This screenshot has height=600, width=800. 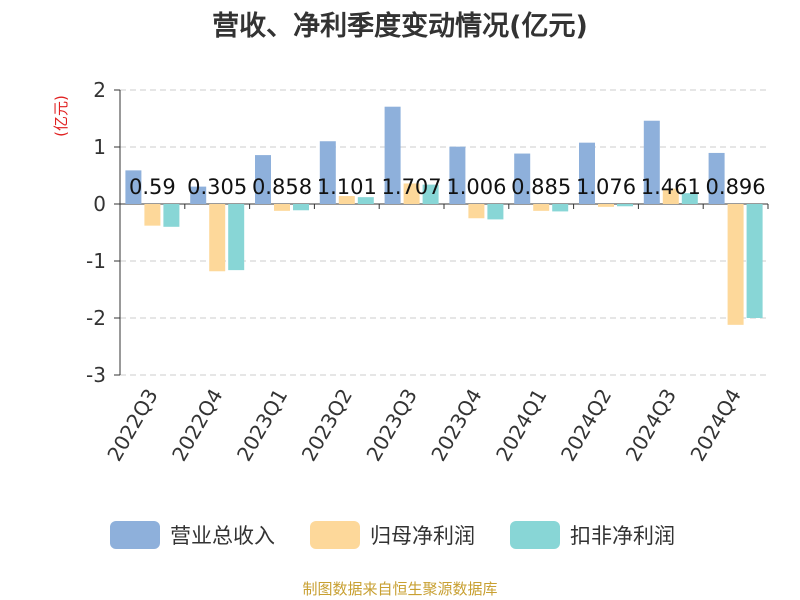 What do you see at coordinates (651, 425) in the screenshot?
I see `x-tick-label: 2024Q3` at bounding box center [651, 425].